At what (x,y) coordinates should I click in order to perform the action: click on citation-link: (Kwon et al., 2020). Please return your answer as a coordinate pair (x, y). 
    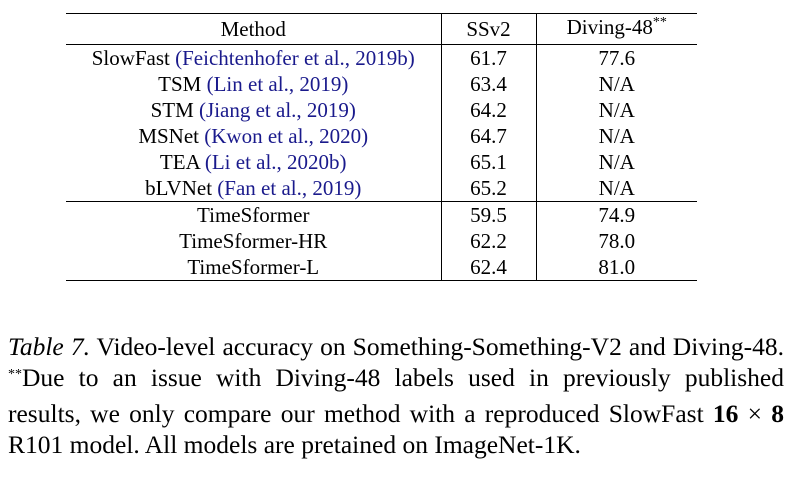
    Looking at the image, I should click on (286, 136).